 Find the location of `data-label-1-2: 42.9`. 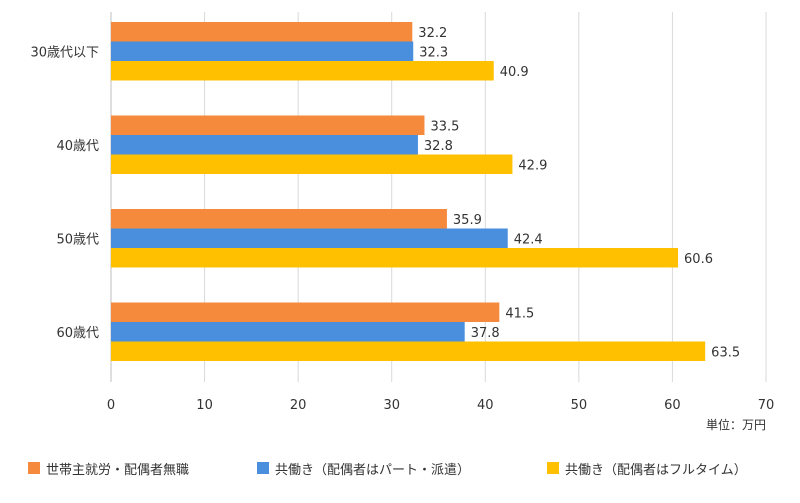

data-label-1-2: 42.9 is located at coordinates (532, 165).